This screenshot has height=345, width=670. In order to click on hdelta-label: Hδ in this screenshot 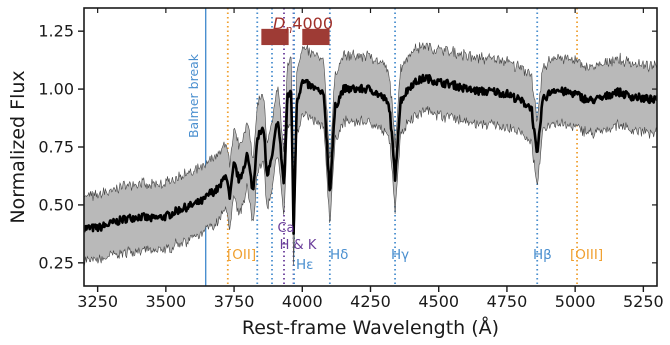, I will do `click(339, 255)`.